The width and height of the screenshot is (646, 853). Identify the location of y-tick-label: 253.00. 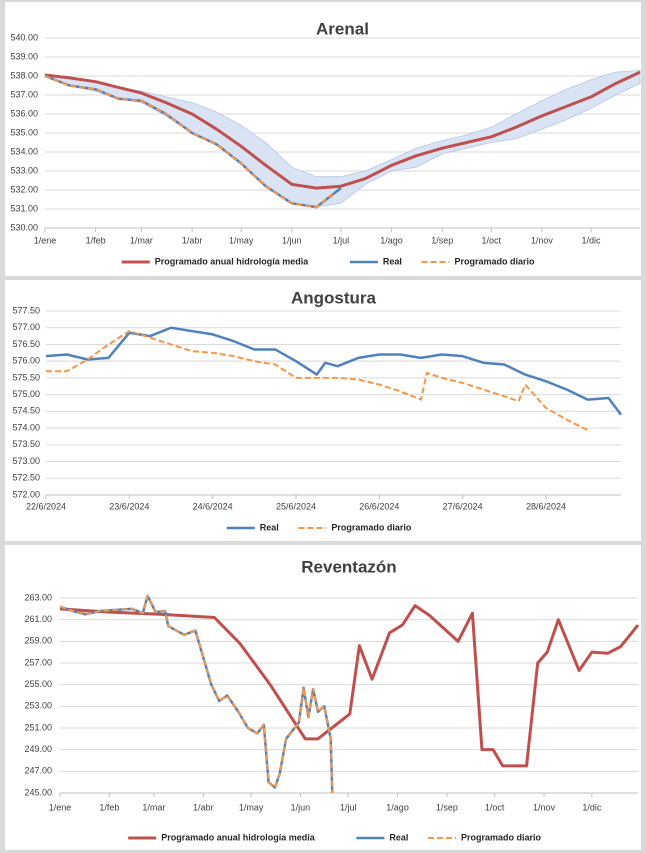
(38, 706).